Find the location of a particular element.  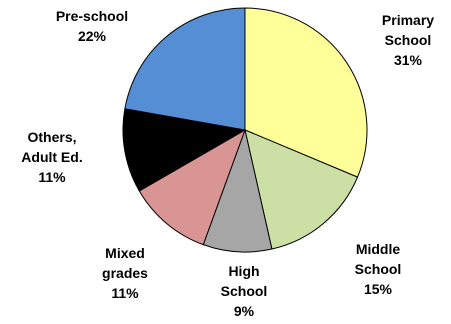

slice-label-primary-school: Primary School 31% is located at coordinates (408, 40).